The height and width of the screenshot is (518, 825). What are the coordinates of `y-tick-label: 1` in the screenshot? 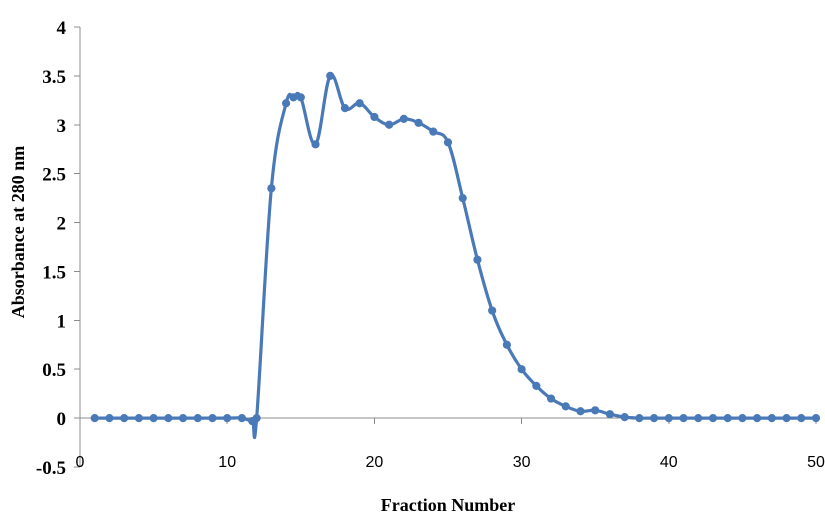 It's located at (62, 321).